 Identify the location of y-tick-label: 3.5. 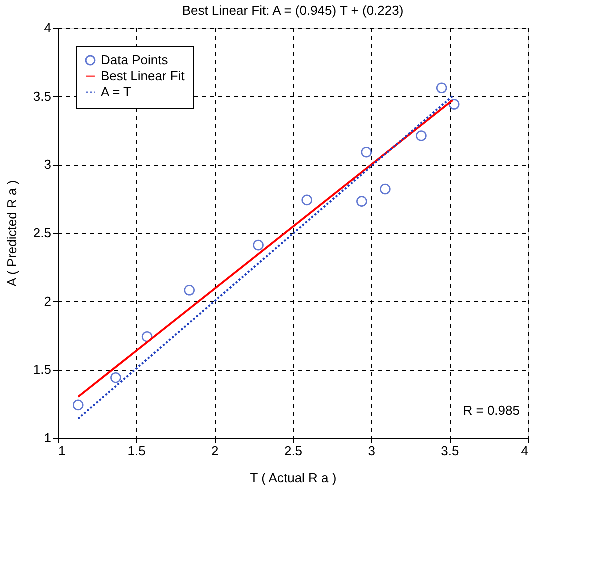
(42, 96).